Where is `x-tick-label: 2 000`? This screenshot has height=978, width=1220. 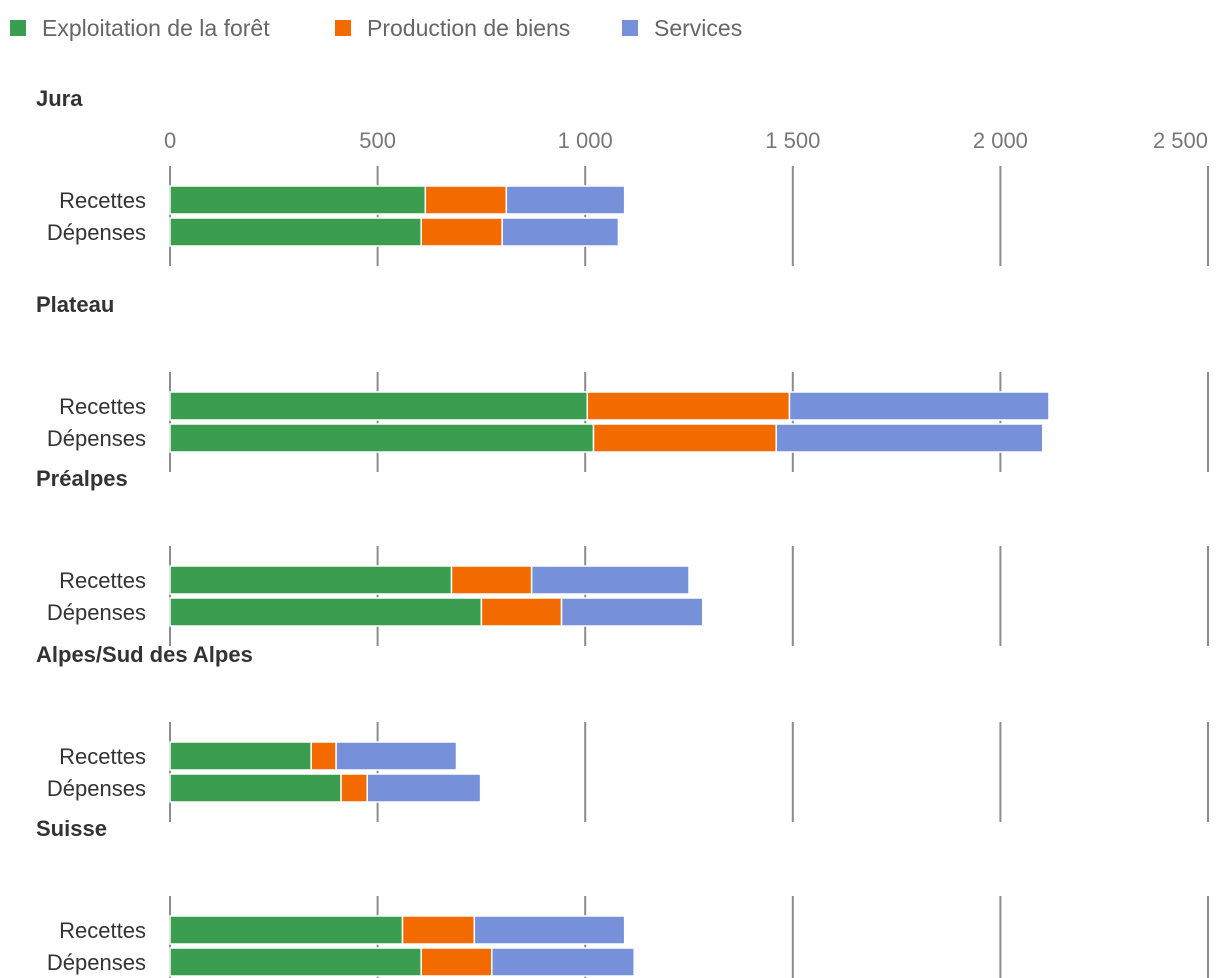
x-tick-label: 2 000 is located at coordinates (1000, 140).